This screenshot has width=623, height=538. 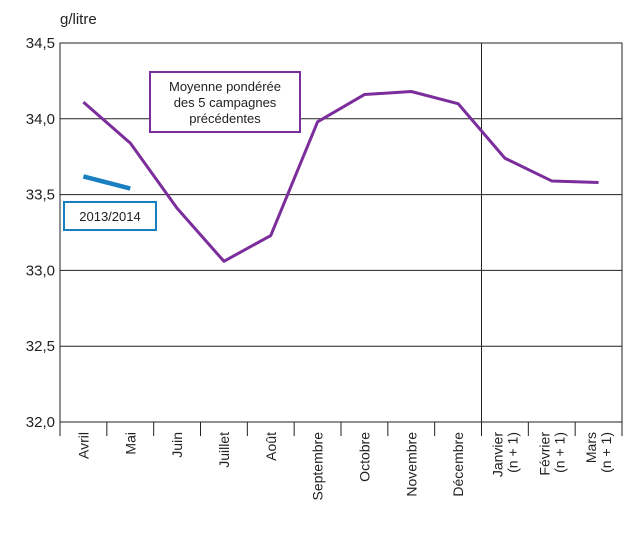 I want to click on y-tick-label: 33,0, so click(x=40, y=270).